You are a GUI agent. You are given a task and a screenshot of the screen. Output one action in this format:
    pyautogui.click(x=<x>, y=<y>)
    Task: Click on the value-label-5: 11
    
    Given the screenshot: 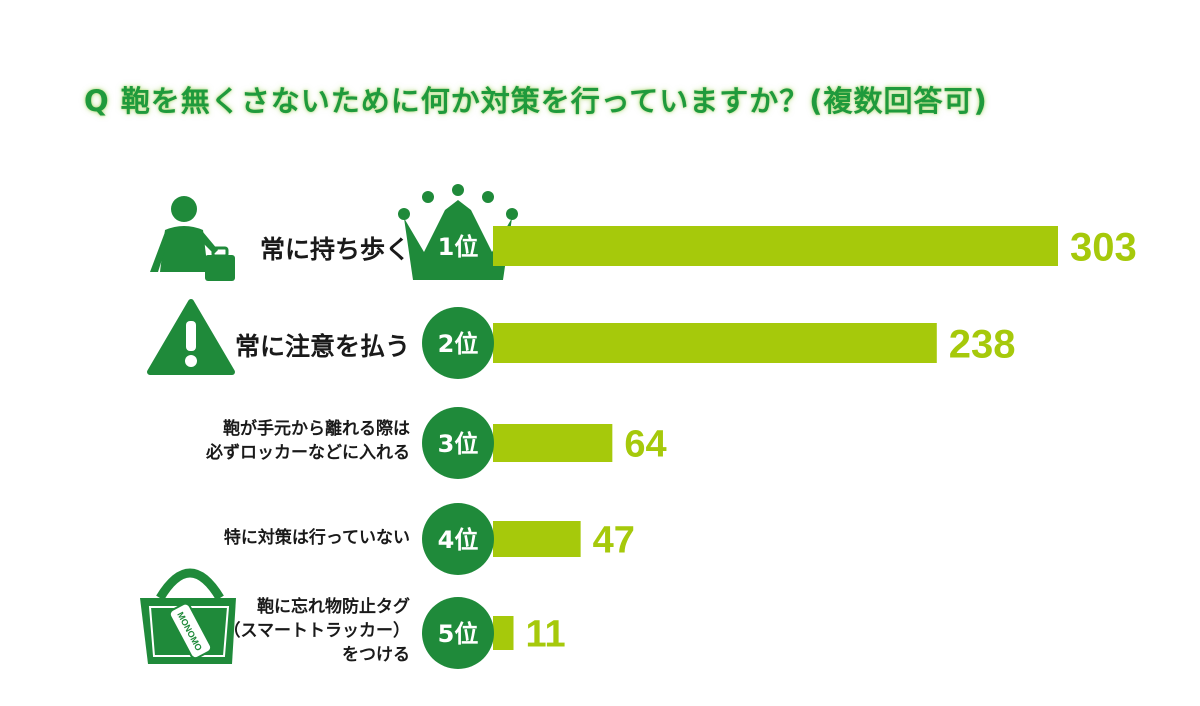 What is the action you would take?
    pyautogui.click(x=546, y=635)
    